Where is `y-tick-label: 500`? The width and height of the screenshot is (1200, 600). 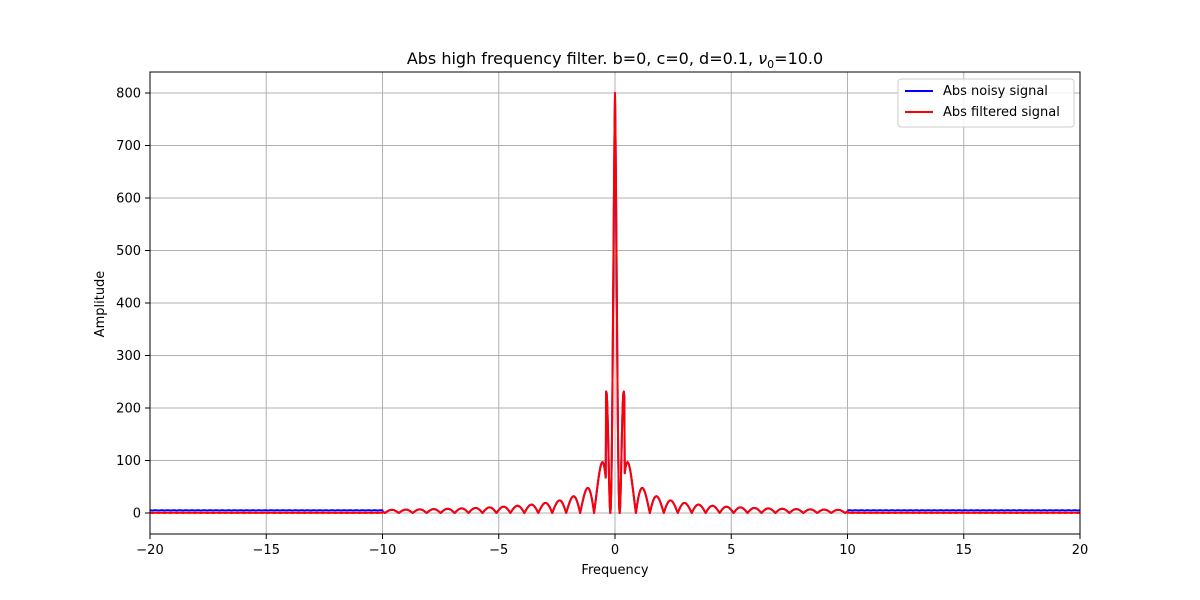 y-tick-label: 500 is located at coordinates (128, 251).